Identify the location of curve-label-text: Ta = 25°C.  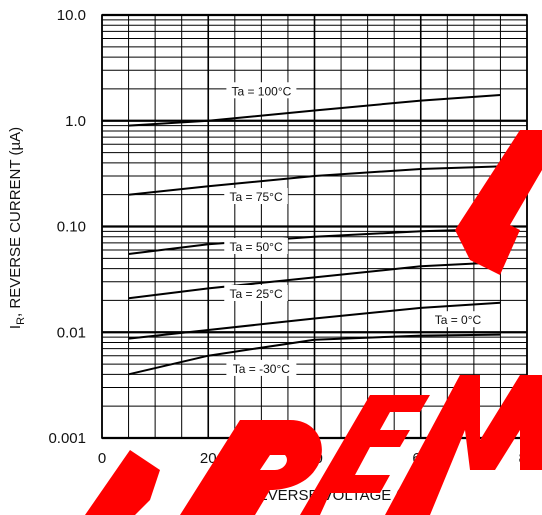
(255, 294).